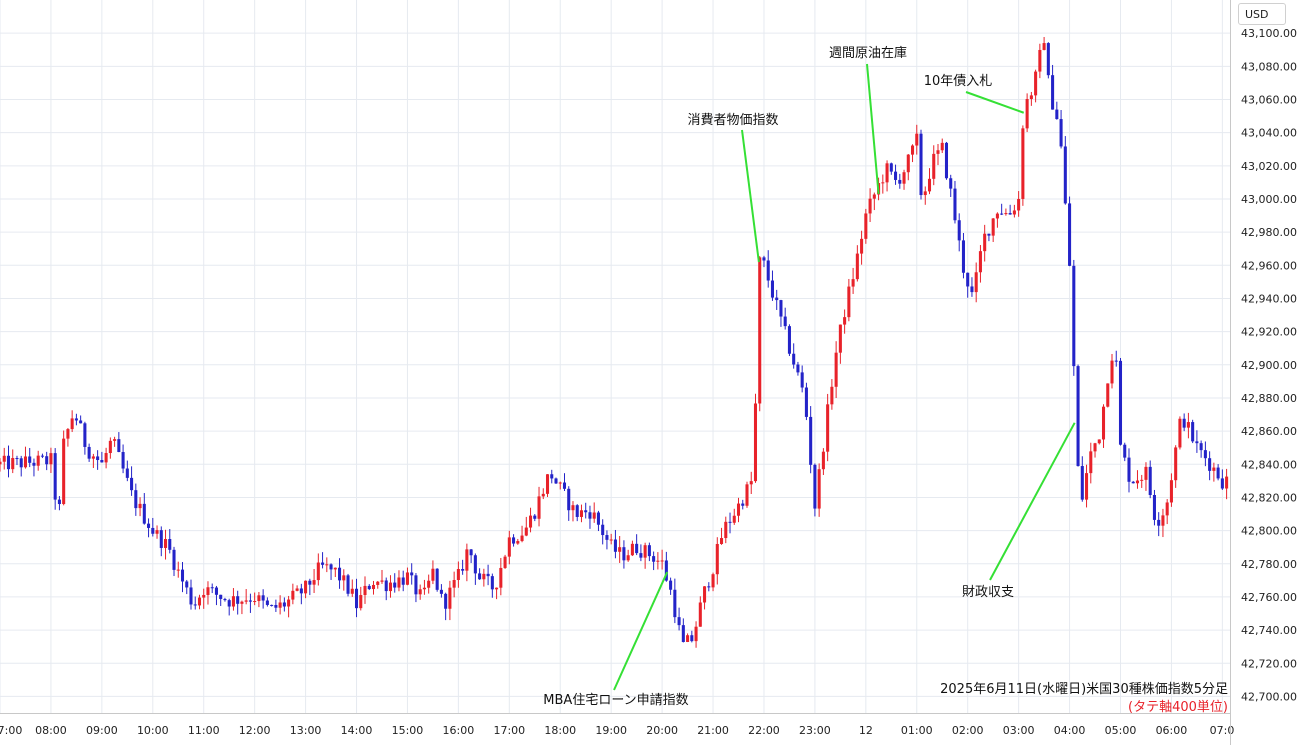 The width and height of the screenshot is (1300, 745). I want to click on callout-label: 消費者物価指数, so click(732, 120).